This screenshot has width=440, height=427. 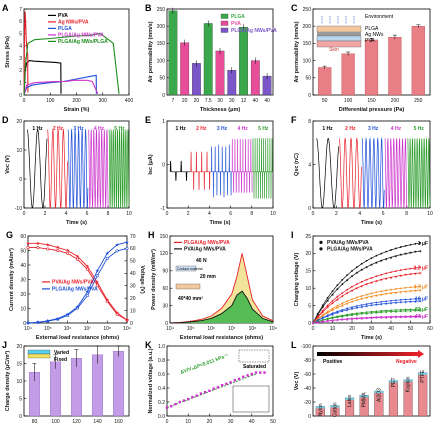 What do you see at coordinates (419, 129) in the screenshot?
I see `frequency-label: 5 Hz` at bounding box center [419, 129].